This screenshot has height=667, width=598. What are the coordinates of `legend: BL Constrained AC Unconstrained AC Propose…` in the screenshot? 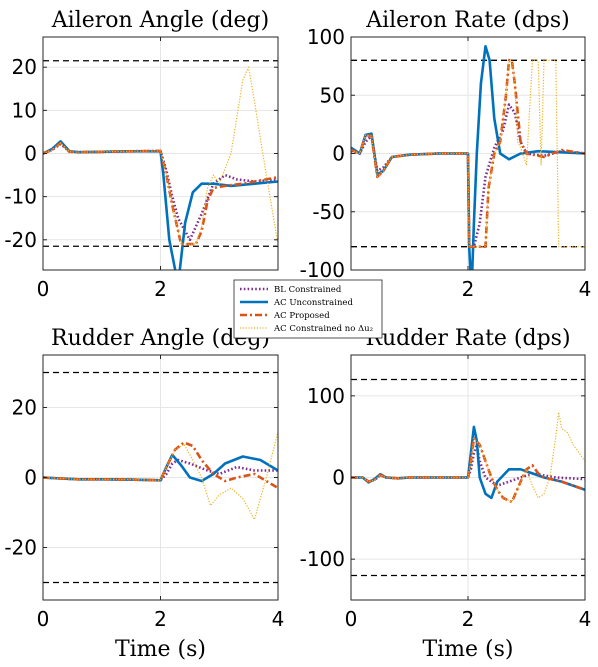 It's located at (308, 309).